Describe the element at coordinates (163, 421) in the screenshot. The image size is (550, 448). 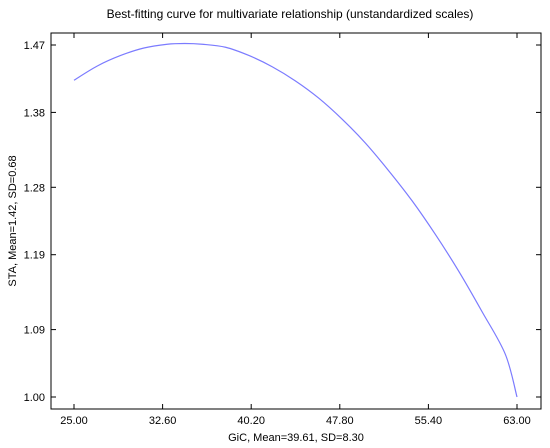
I see `x-tick-label: 32.60` at that location.